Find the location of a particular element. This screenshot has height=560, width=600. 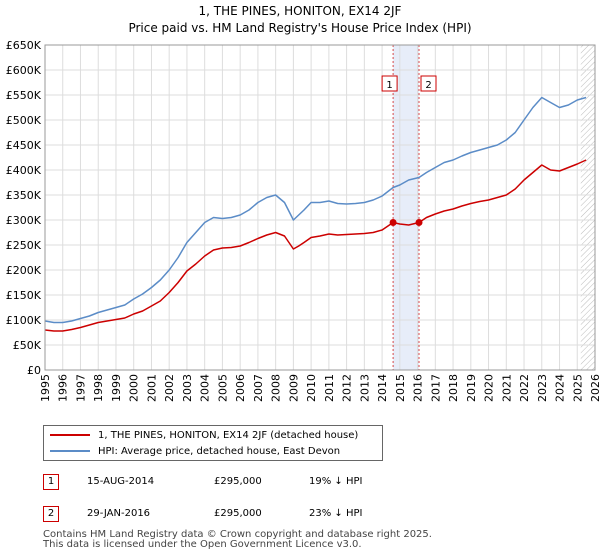

x-tick-label: 2025 is located at coordinates (577, 388).